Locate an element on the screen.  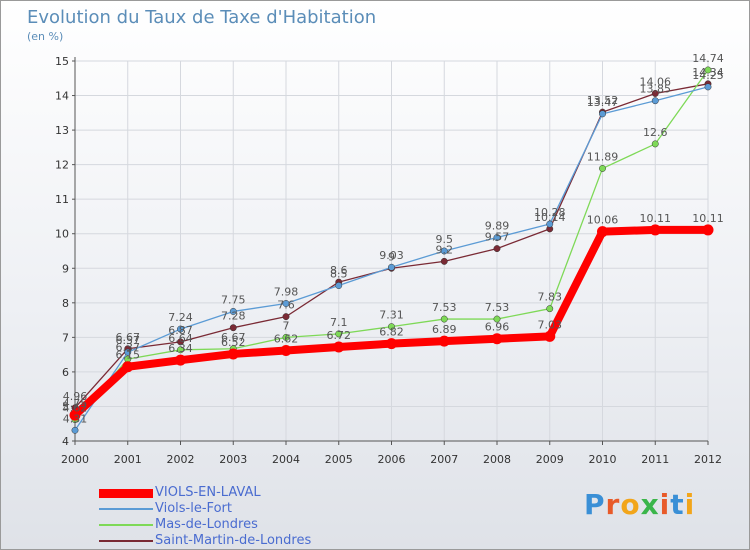
data-label: 8.5 is located at coordinates (339, 274).